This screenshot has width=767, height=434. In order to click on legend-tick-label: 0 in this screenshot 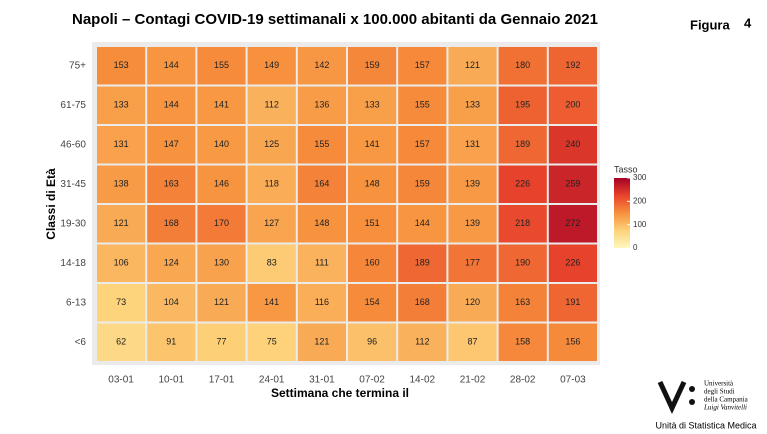, I will do `click(635, 247)`.